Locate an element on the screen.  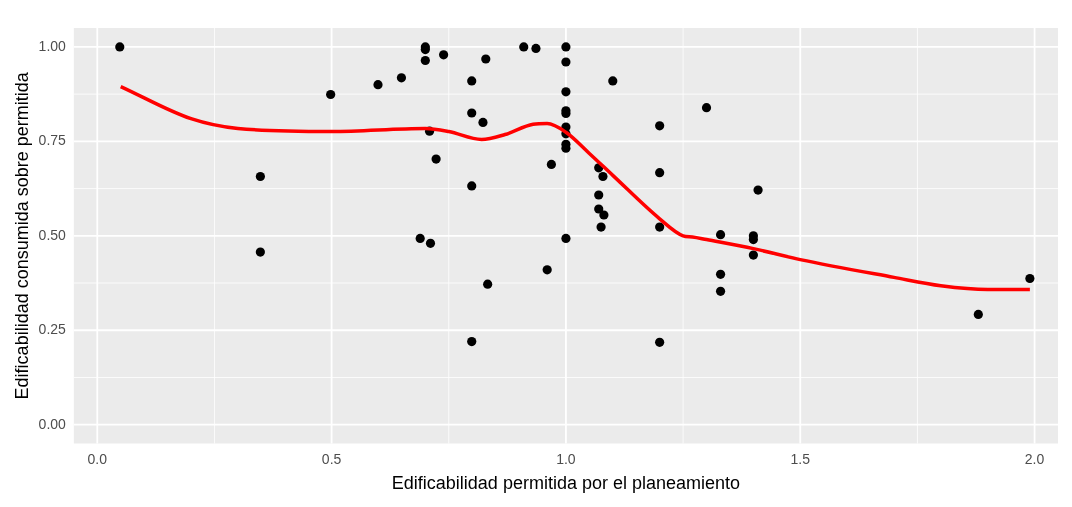
x-tick-label: 0.0 is located at coordinates (97, 458).